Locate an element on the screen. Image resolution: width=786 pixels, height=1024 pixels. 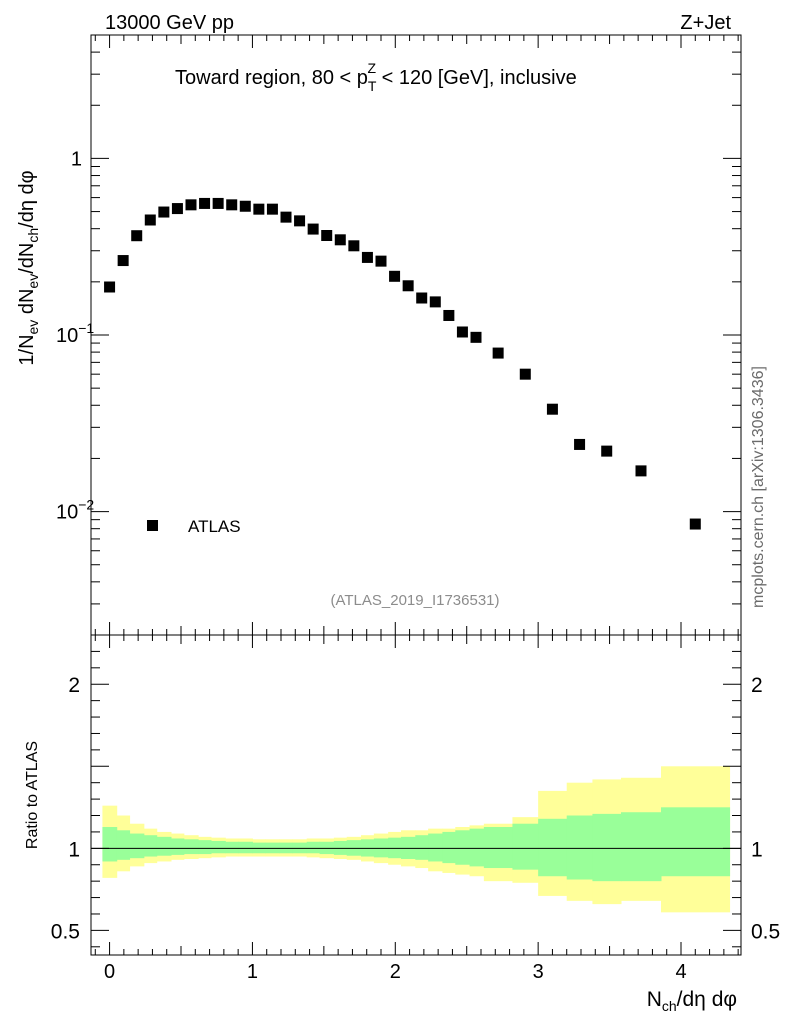
y-axis-label-part: 1/N is located at coordinates (27, 349).